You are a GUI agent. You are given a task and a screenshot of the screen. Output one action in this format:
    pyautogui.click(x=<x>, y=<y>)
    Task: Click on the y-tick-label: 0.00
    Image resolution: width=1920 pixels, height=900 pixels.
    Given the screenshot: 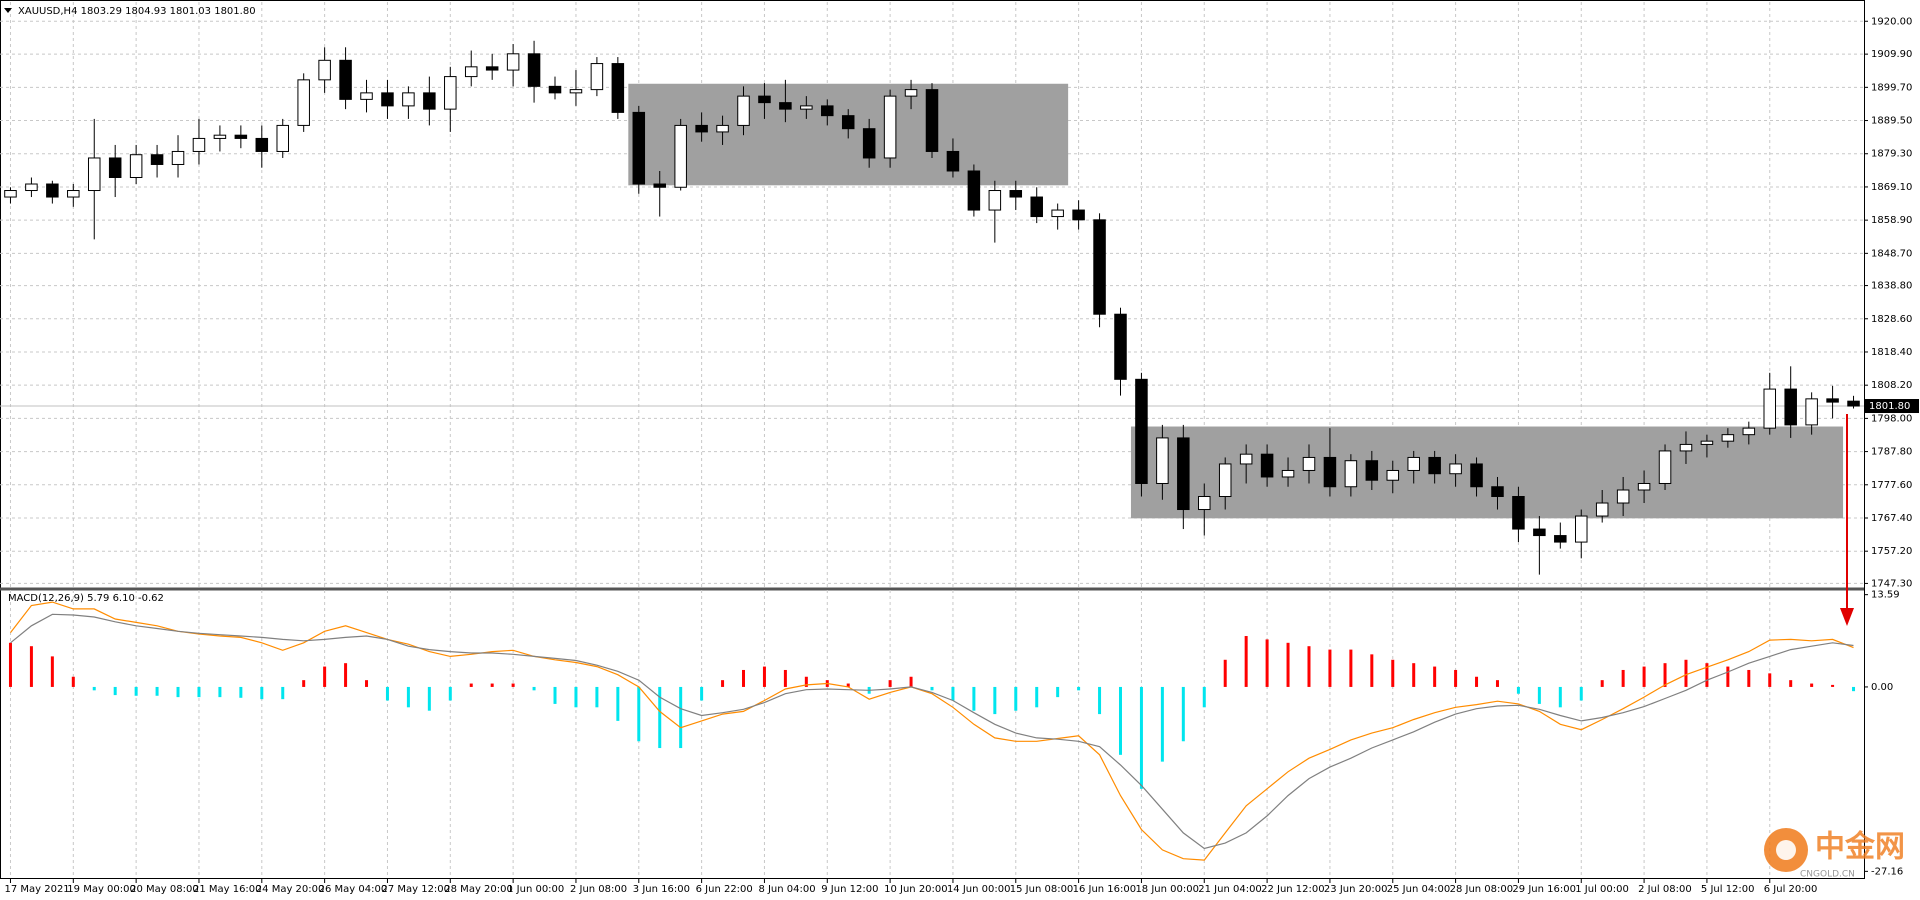 What is the action you would take?
    pyautogui.click(x=1882, y=687)
    